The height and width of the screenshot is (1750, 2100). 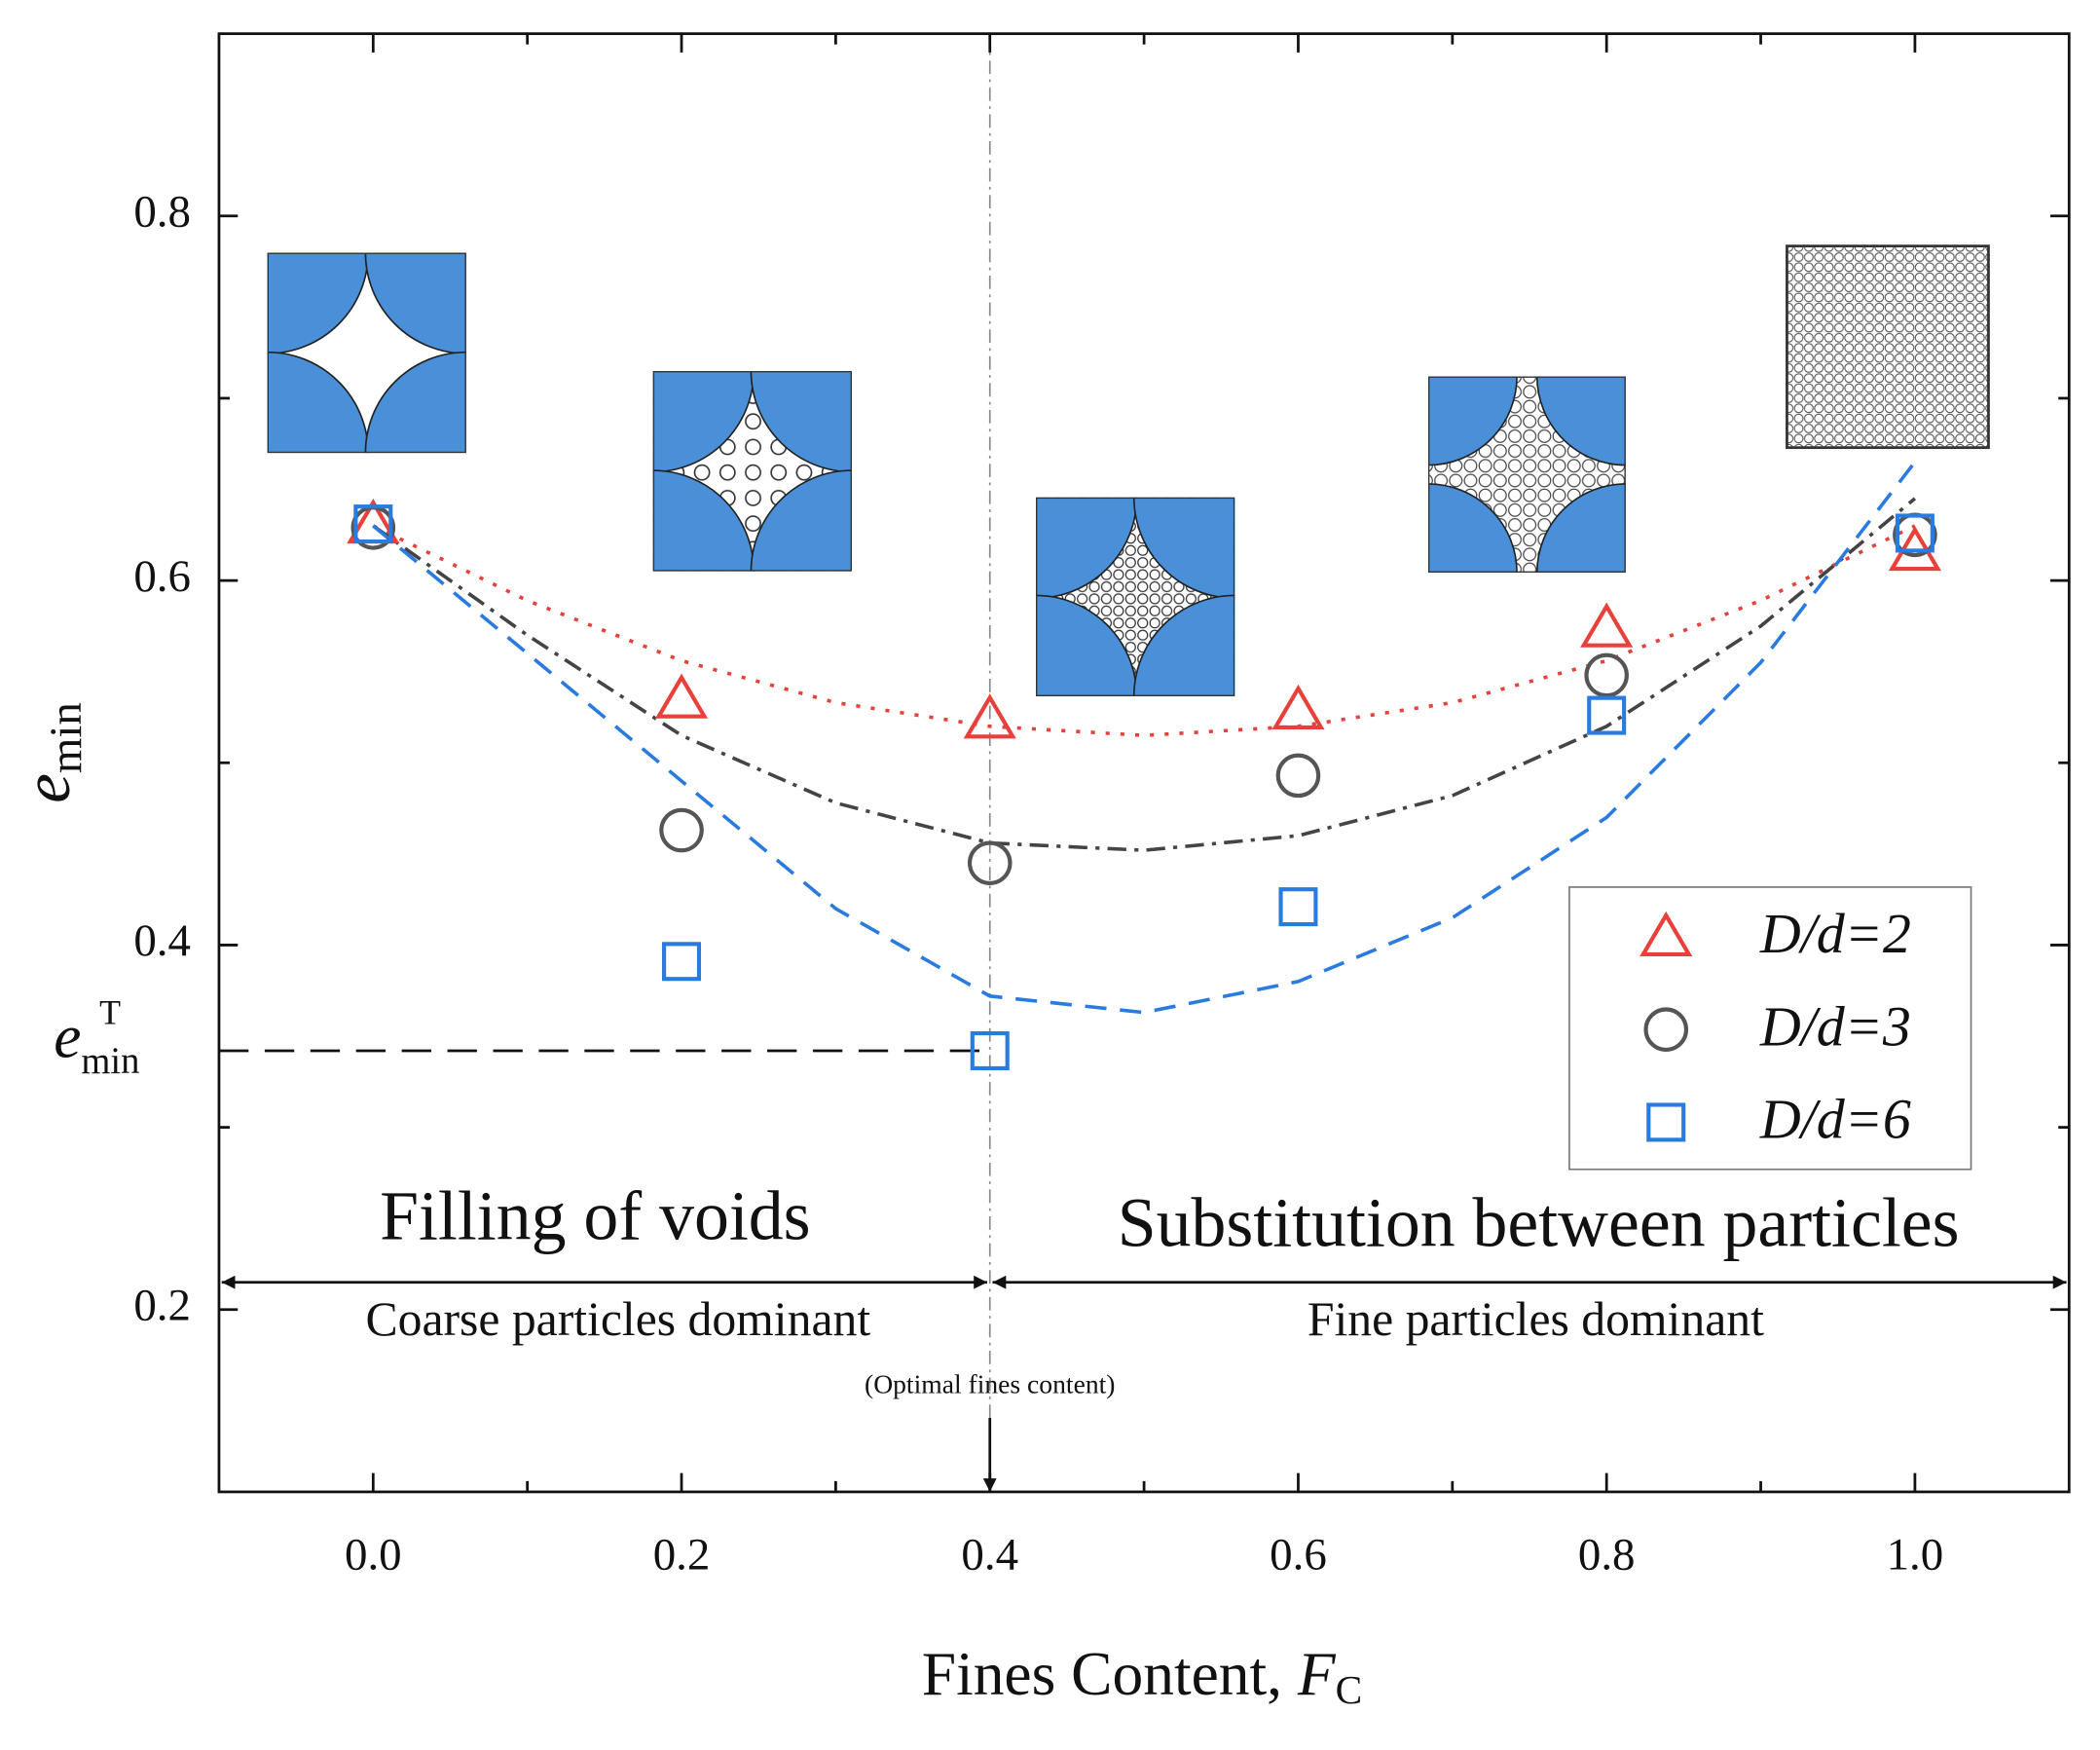 I want to click on y-axis-label: emin, so click(x=50, y=752).